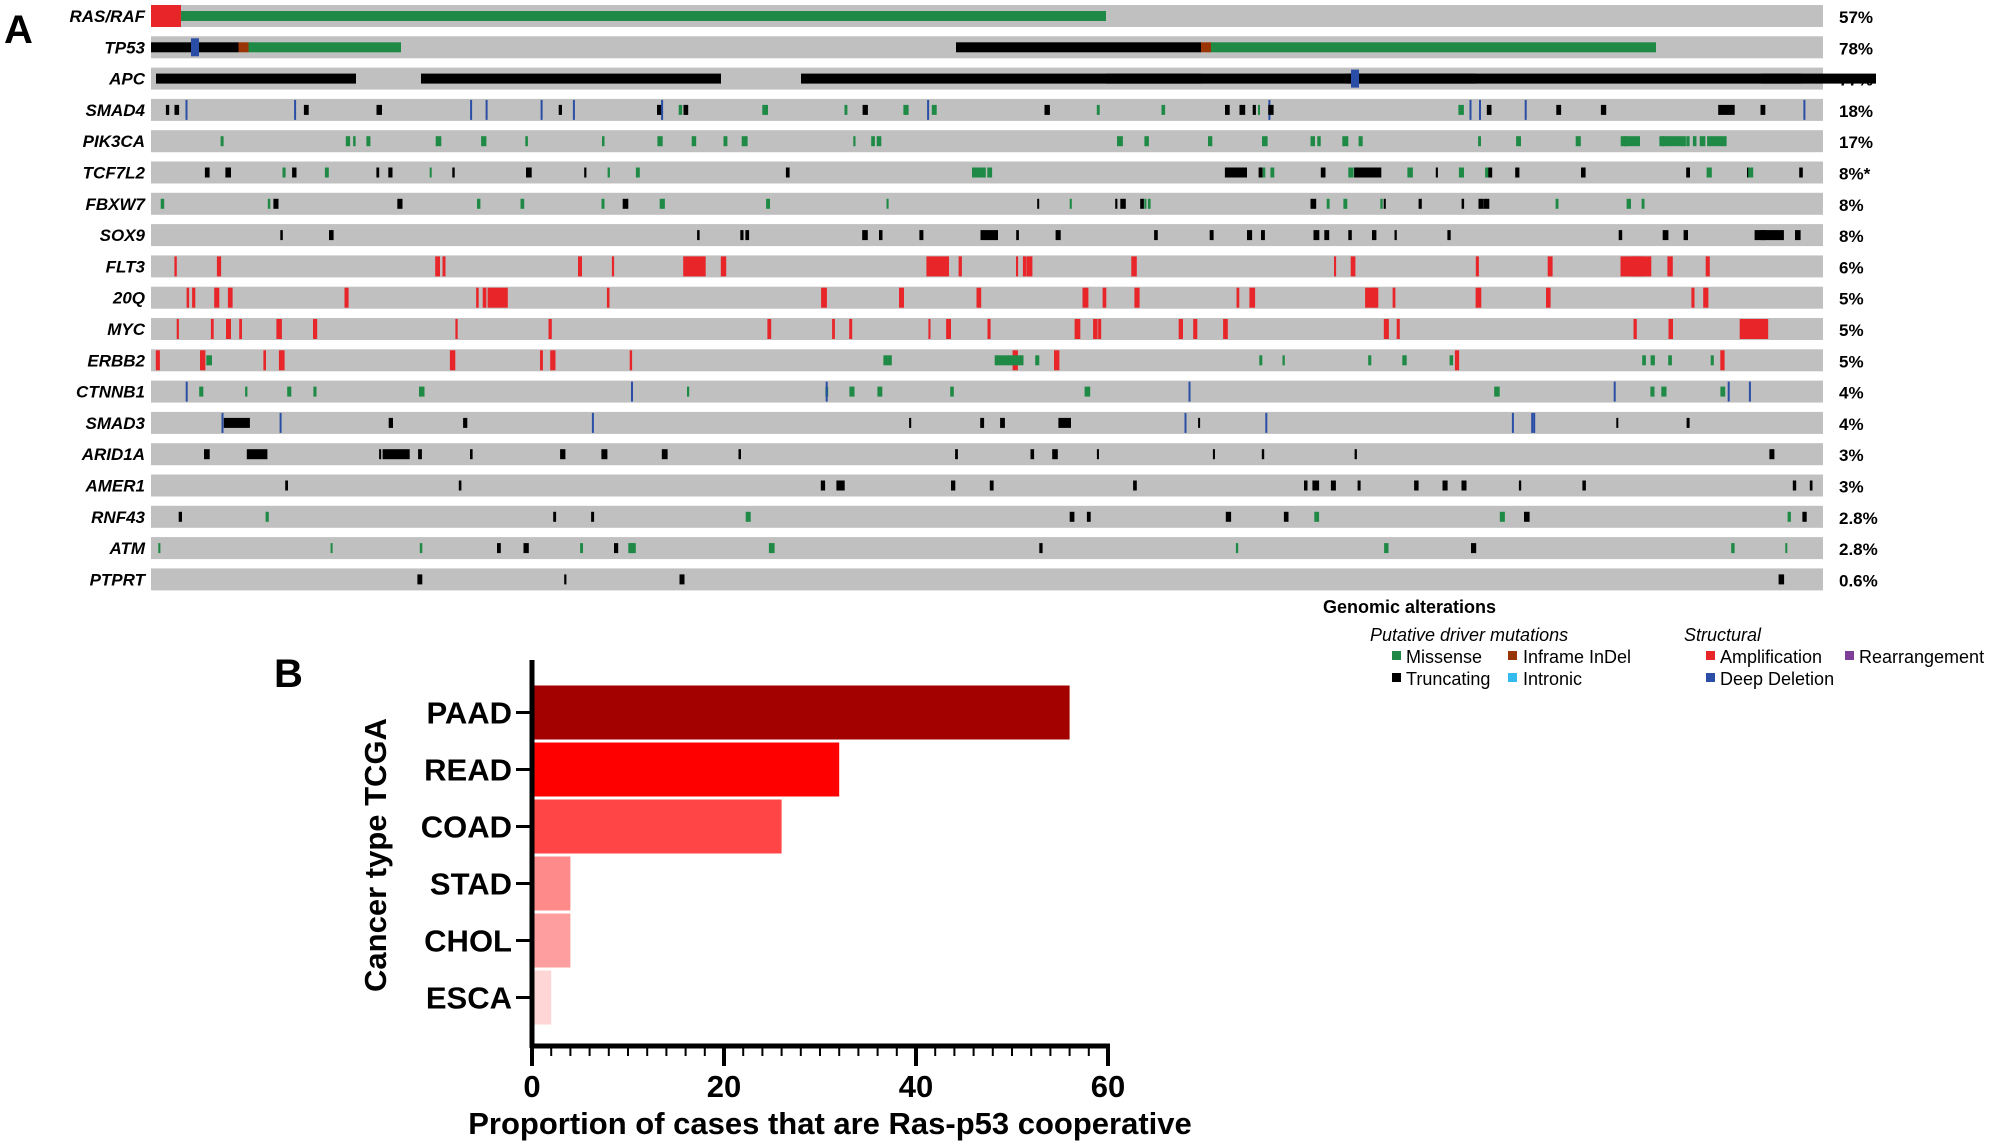  What do you see at coordinates (1851, 299) in the screenshot?
I see `gene-pct-20q: 5%` at bounding box center [1851, 299].